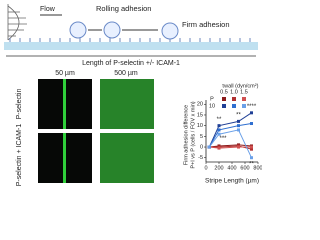 This screenshot has height=240, width=320. What do you see at coordinates (206, 24) in the screenshot?
I see `firm-label-1: Firm adhesion` at bounding box center [206, 24].